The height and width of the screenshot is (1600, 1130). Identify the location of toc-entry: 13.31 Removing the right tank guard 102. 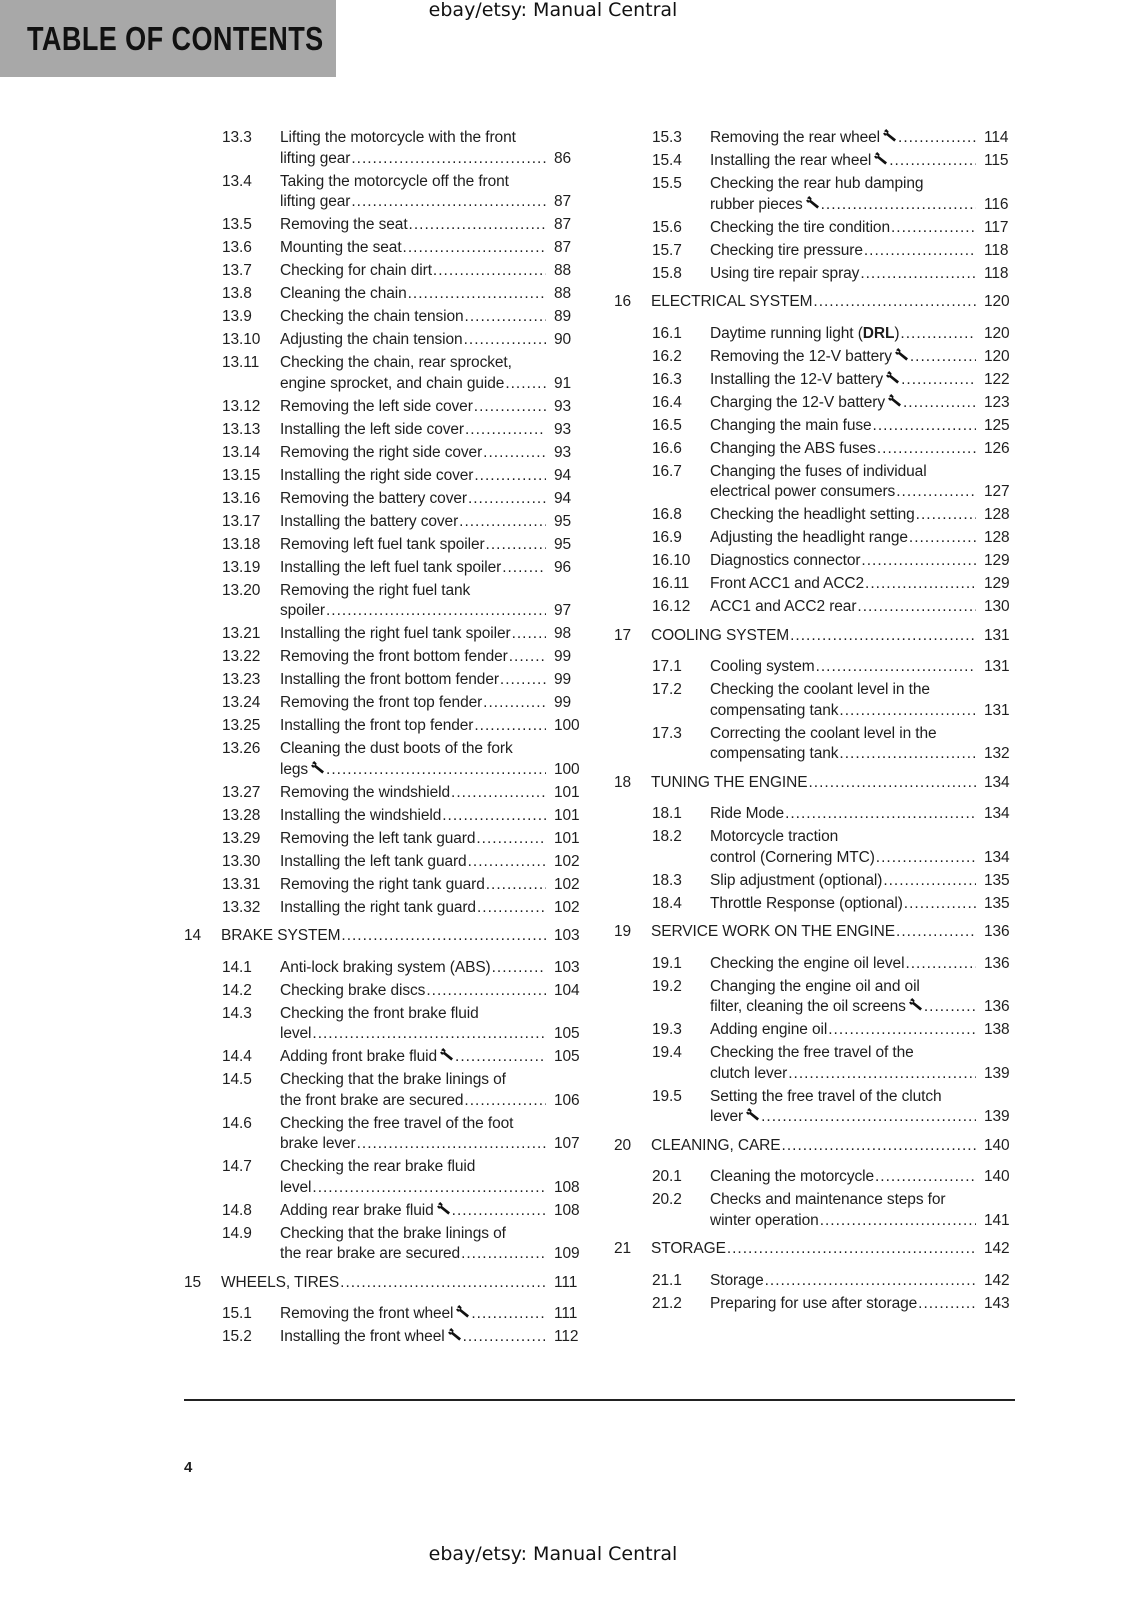
(385, 885).